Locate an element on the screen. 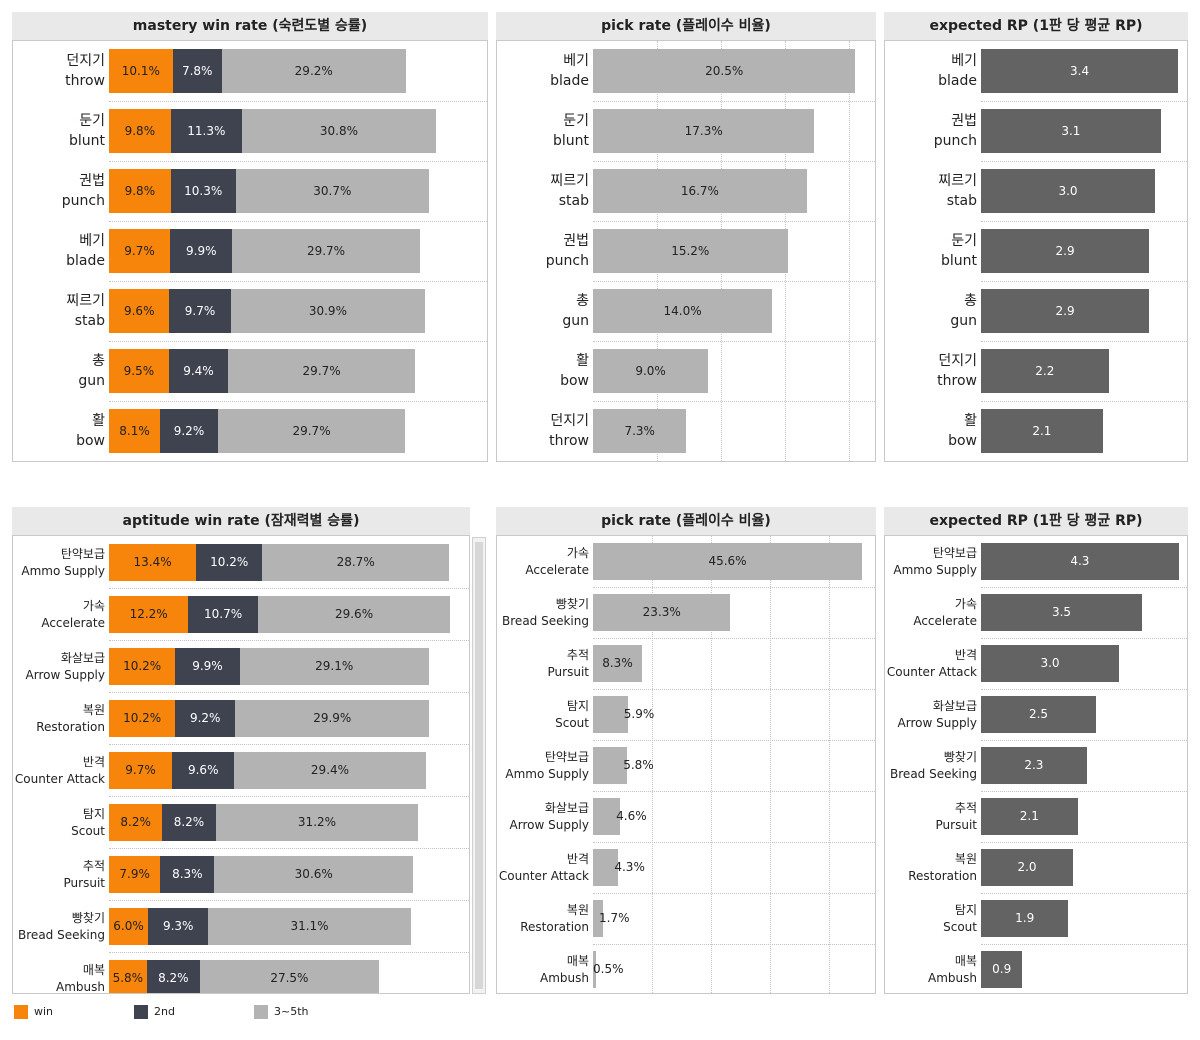 The width and height of the screenshot is (1200, 1040). category-label-korean: 둔기 is located at coordinates (92, 121).